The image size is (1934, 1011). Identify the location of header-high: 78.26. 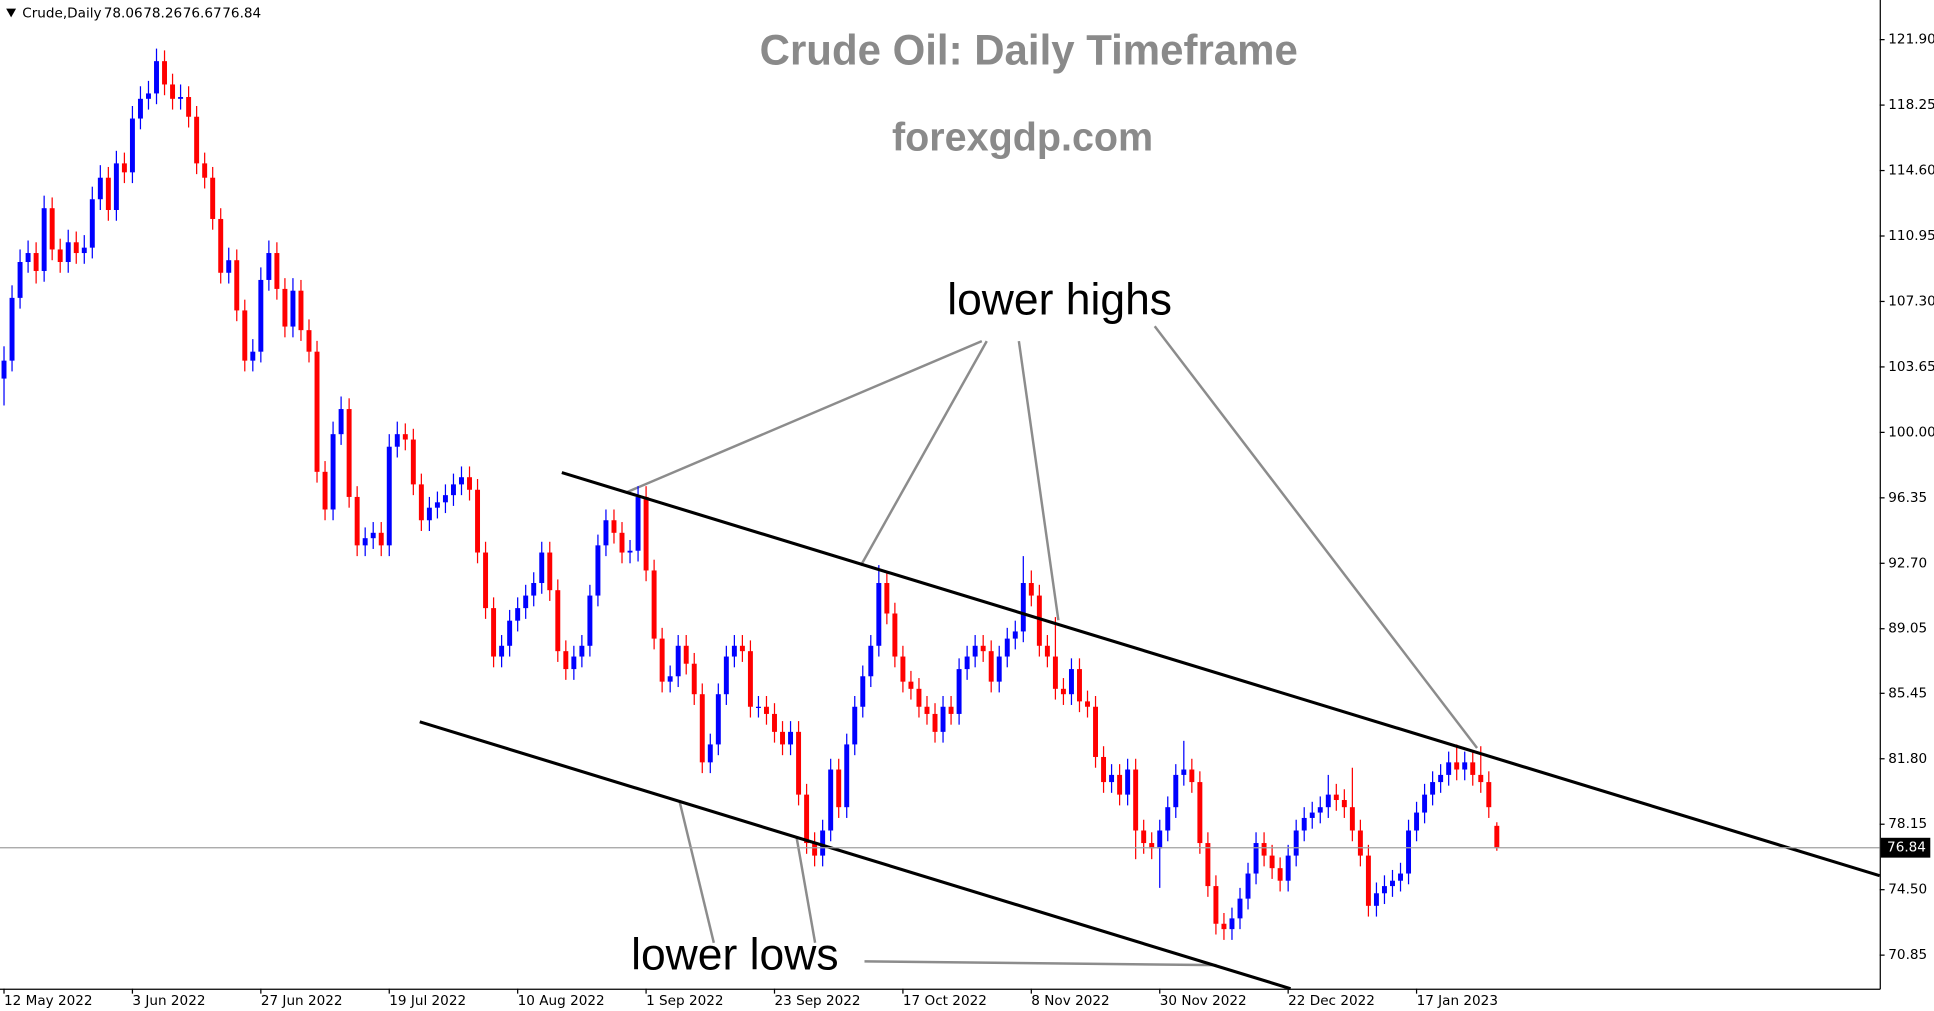
(162, 14).